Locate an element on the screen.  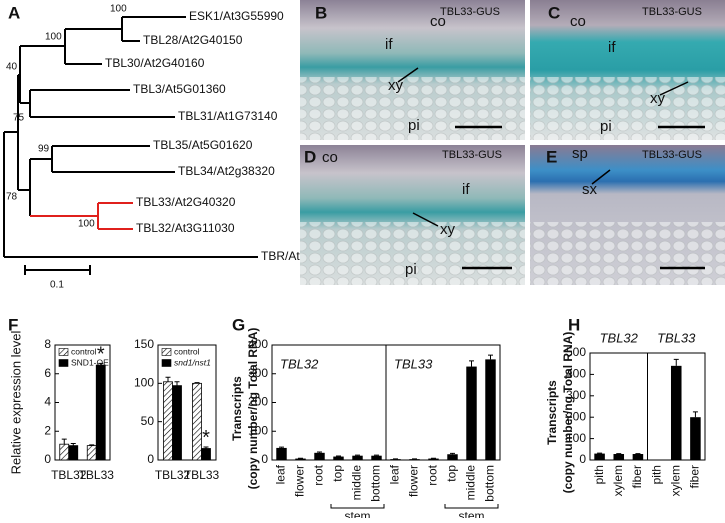
leaf-label: ESK1/At3G55990 is located at coordinates (236, 16).